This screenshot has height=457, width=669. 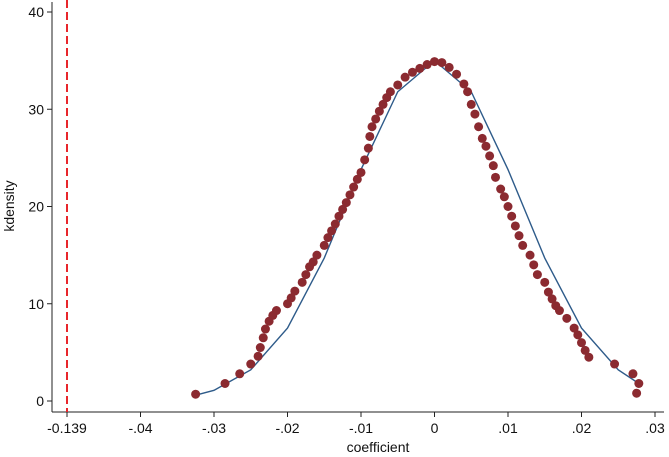 What do you see at coordinates (9, 205) in the screenshot?
I see `y-axis-label: kdensity` at bounding box center [9, 205].